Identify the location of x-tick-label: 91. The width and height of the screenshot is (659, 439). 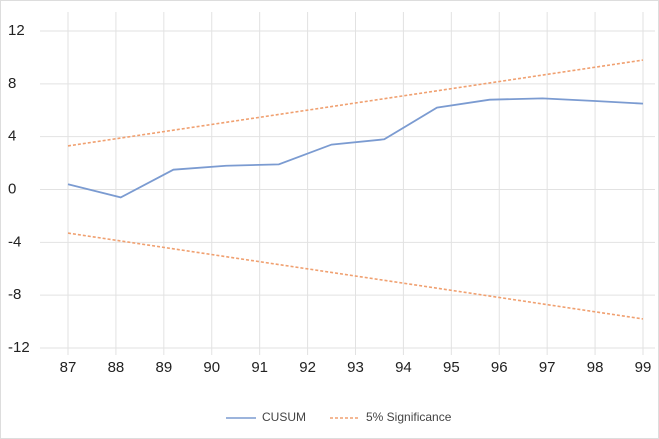
(259, 367).